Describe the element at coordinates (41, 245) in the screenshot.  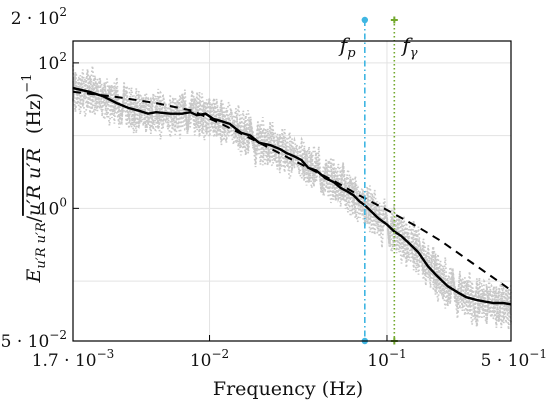
I see `y-label-sub: u′R u′R` at that location.